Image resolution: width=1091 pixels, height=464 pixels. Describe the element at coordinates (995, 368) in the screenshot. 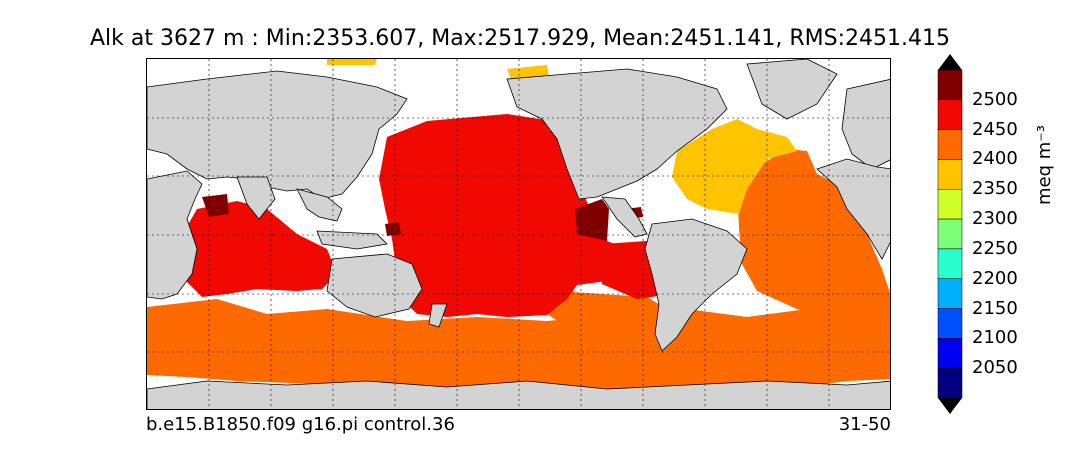

I see `colorbar-tick-label: 2050` at that location.